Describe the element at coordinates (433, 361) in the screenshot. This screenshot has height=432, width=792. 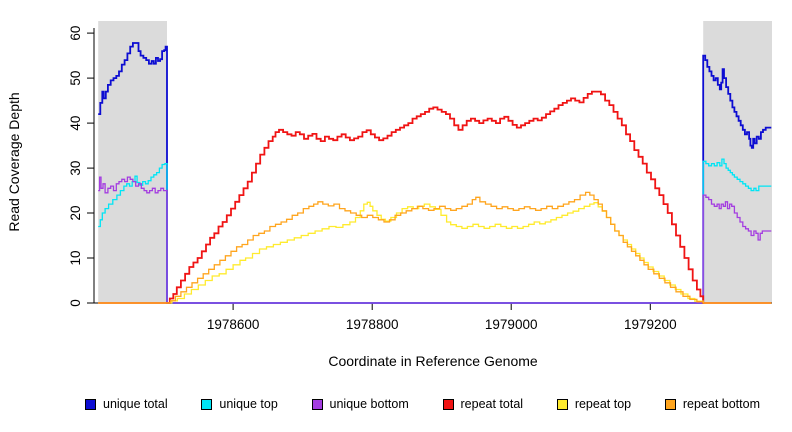
I see `x-axis-title: Coordinate in Reference Genome` at that location.